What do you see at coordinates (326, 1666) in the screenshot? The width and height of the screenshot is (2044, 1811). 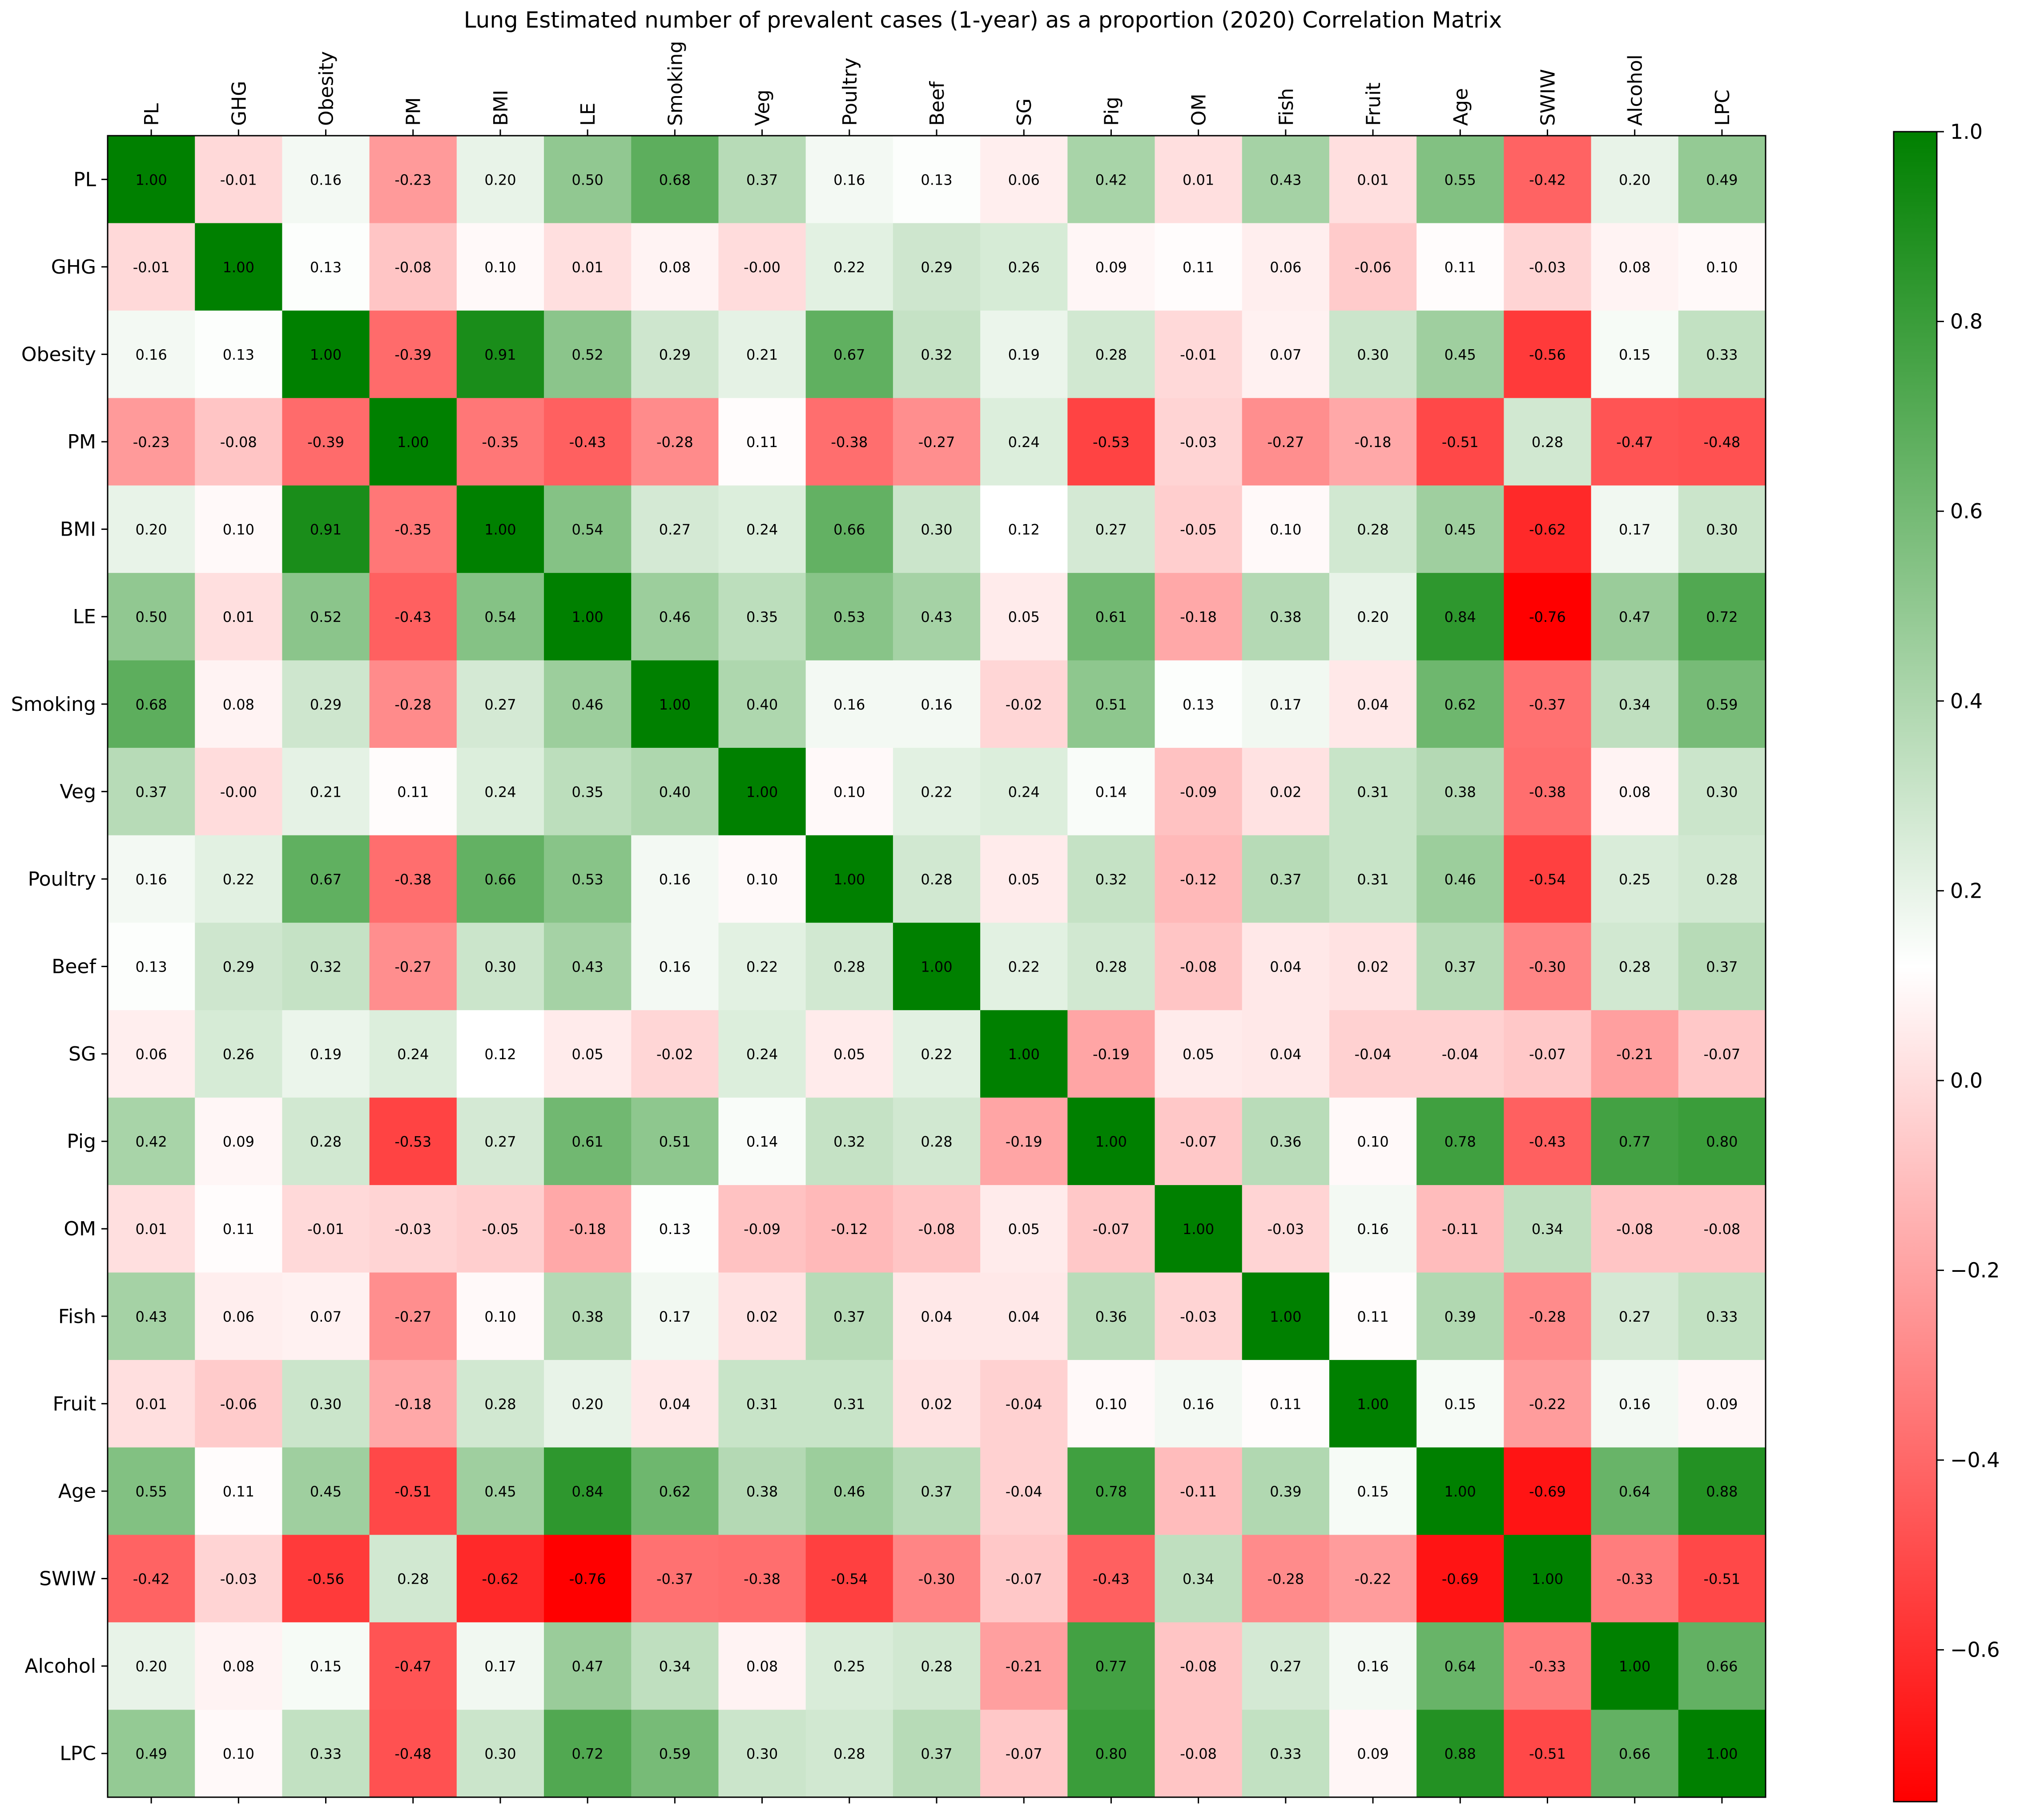 I see `cell-value-label: 0.15` at bounding box center [326, 1666].